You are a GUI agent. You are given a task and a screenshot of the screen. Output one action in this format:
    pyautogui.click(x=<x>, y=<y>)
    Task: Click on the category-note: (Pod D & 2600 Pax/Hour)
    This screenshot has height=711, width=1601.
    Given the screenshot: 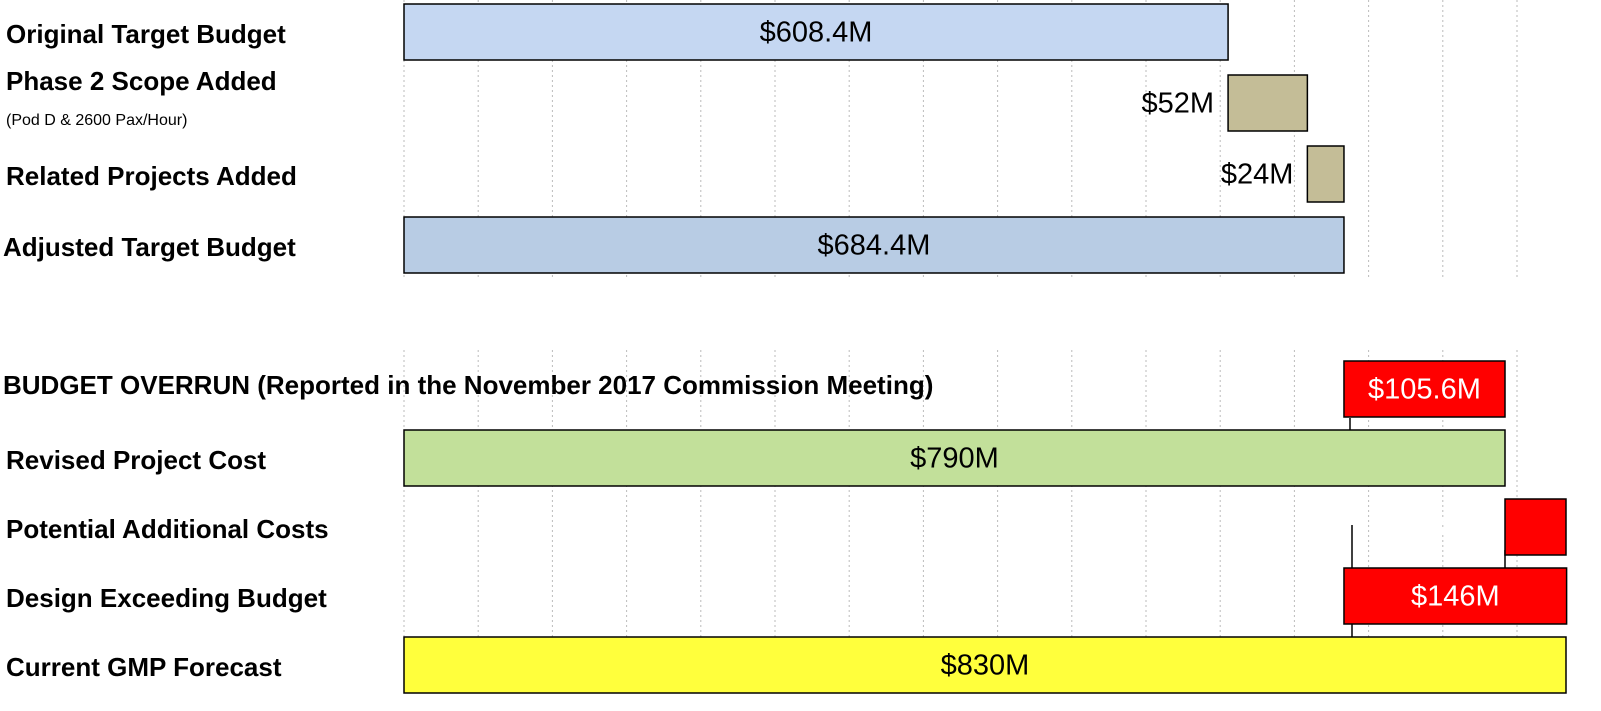 What is the action you would take?
    pyautogui.click(x=96, y=120)
    